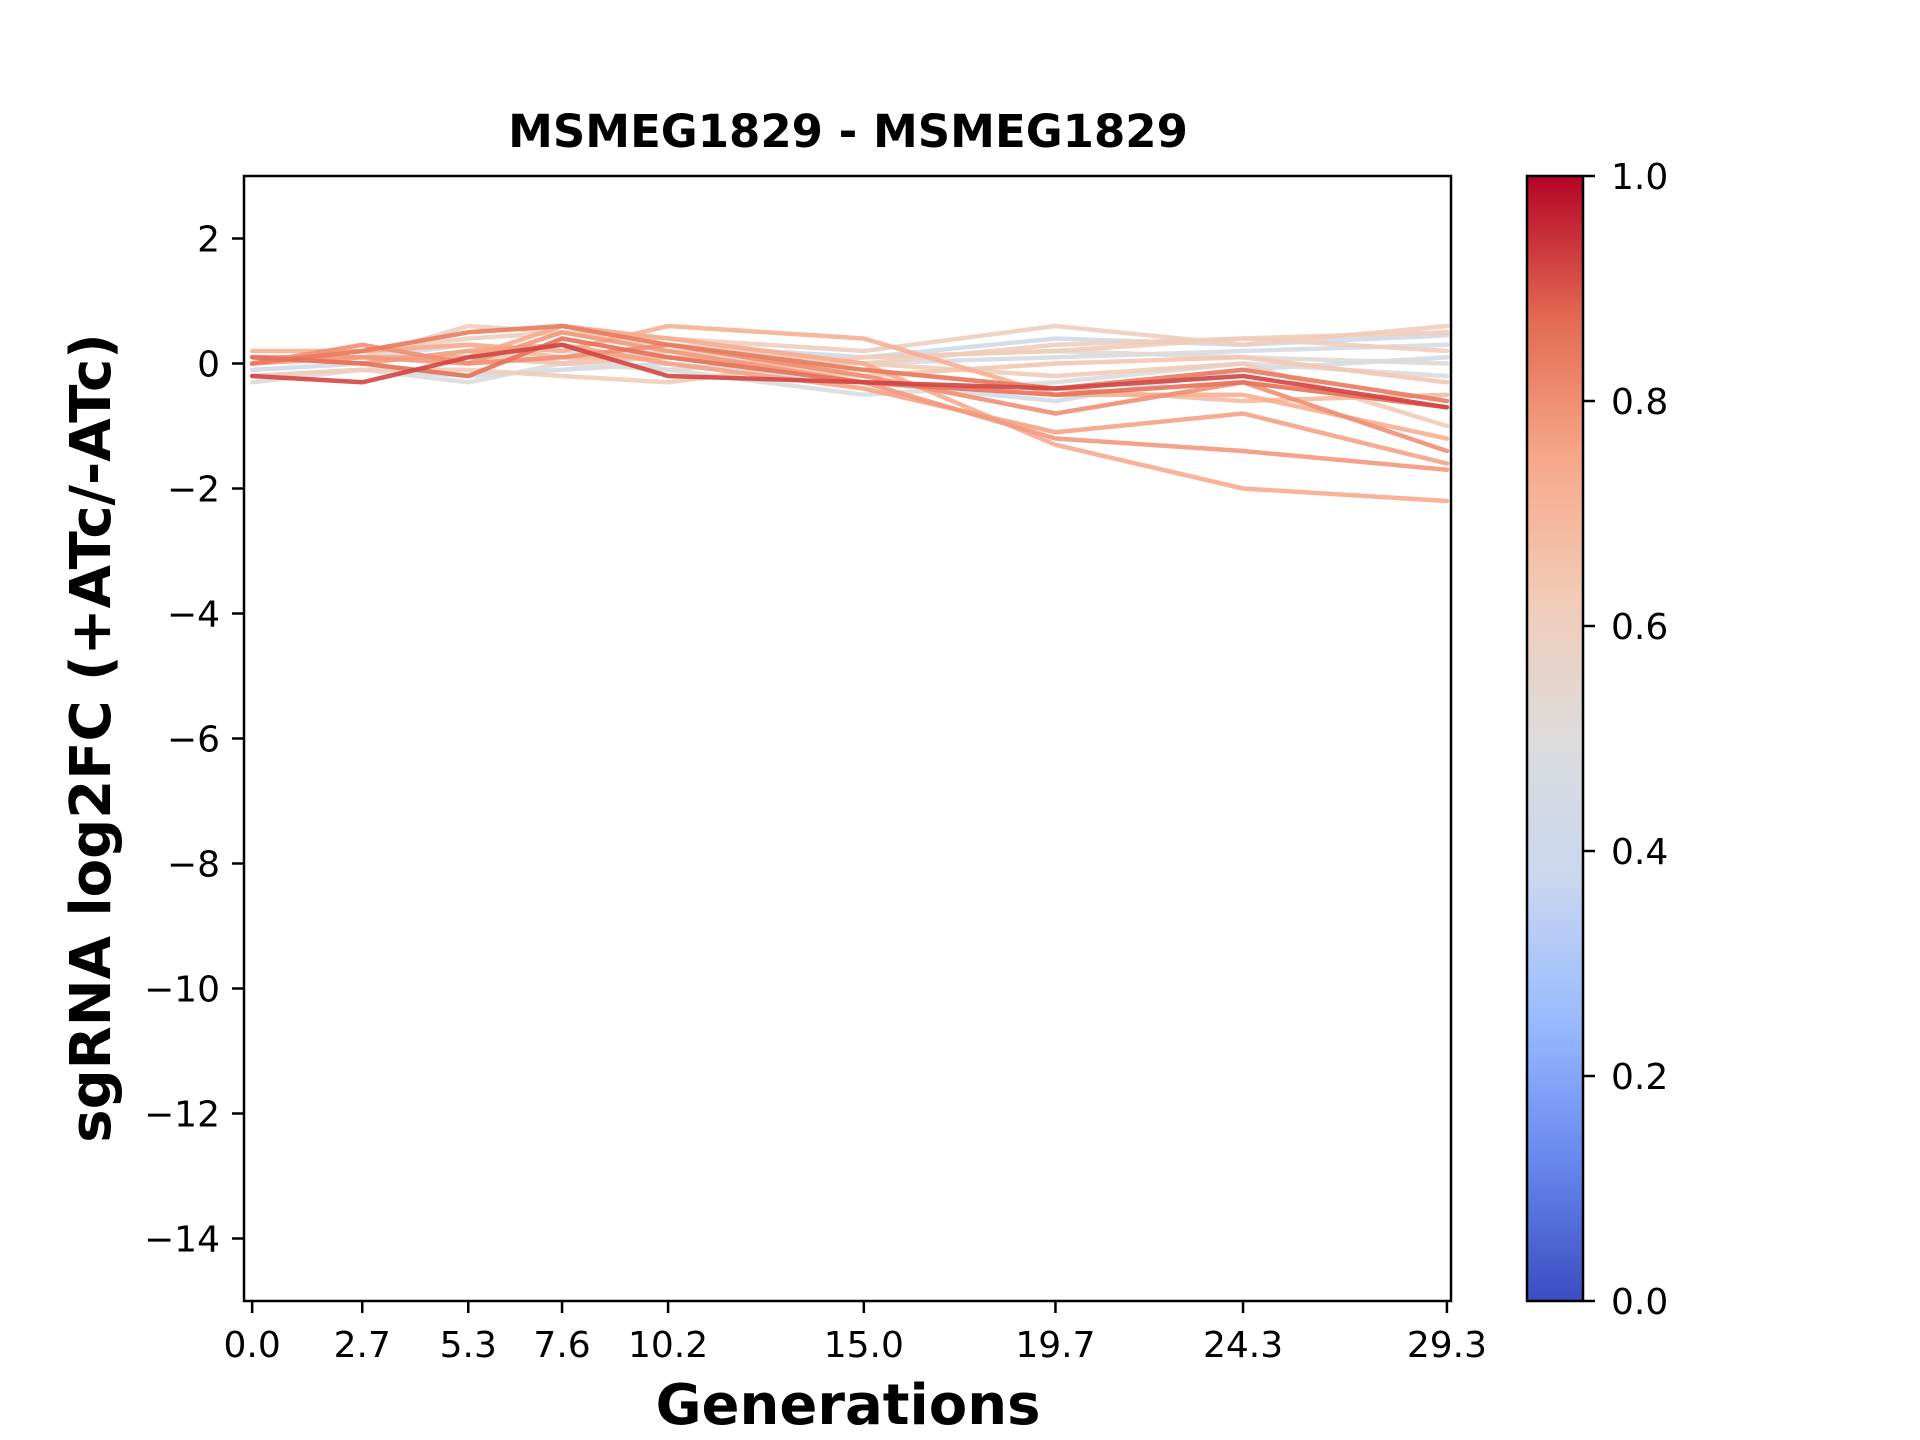  What do you see at coordinates (1639, 177) in the screenshot?
I see `colorbar-tick-label: 1.0` at bounding box center [1639, 177].